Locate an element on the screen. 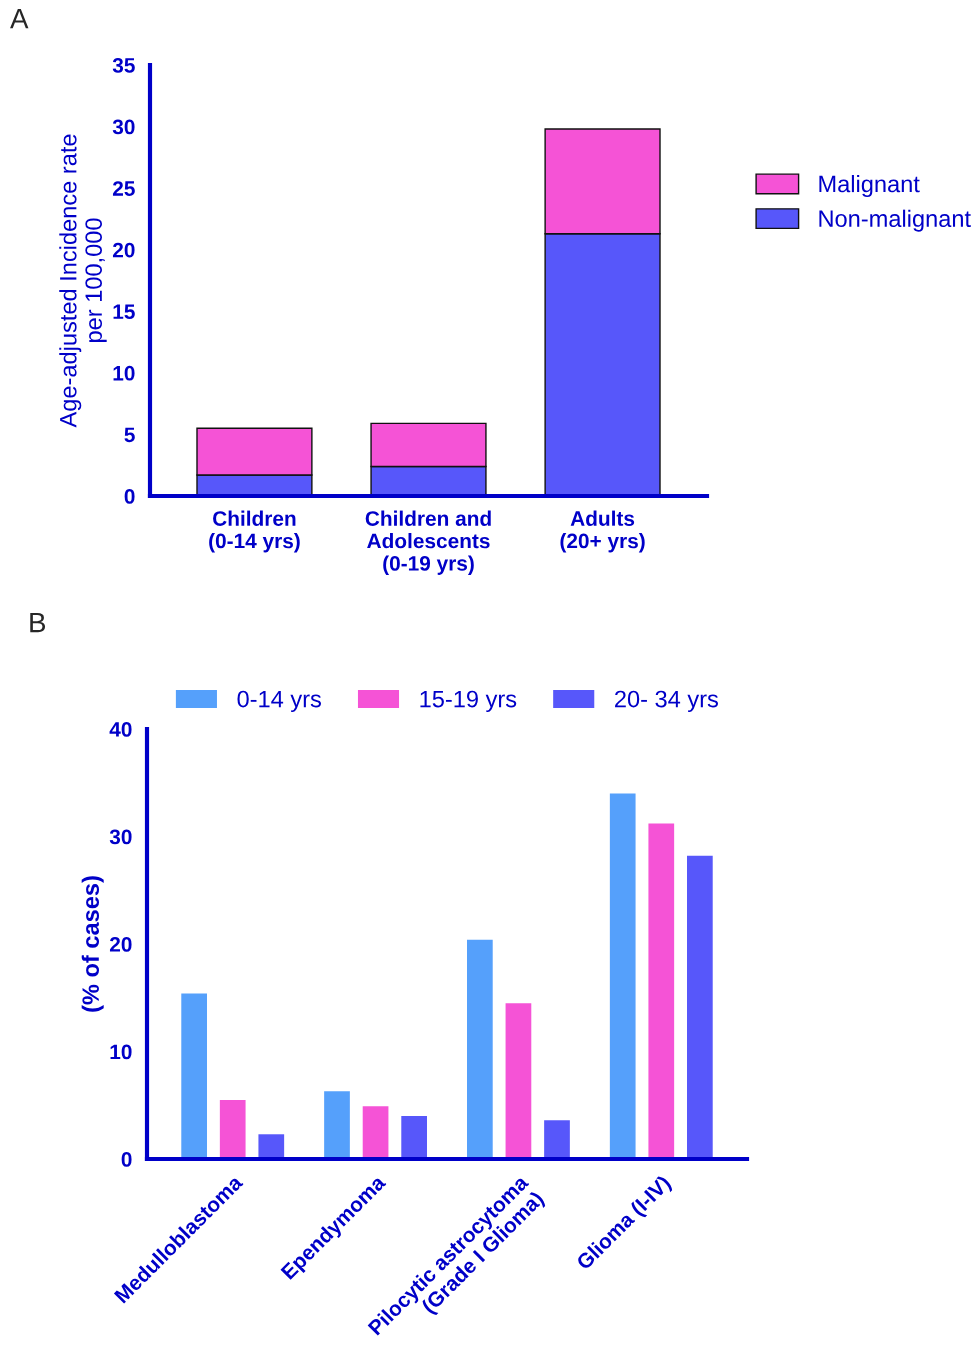  y-tick-label: 5 is located at coordinates (129, 435).